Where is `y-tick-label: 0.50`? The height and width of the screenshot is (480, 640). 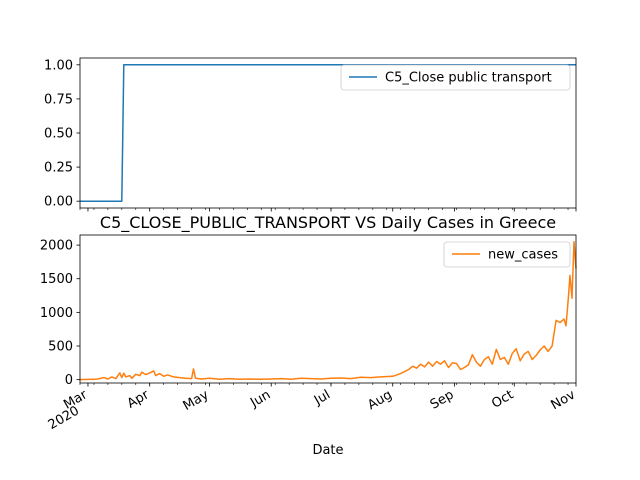 y-tick-label: 0.50 is located at coordinates (58, 134).